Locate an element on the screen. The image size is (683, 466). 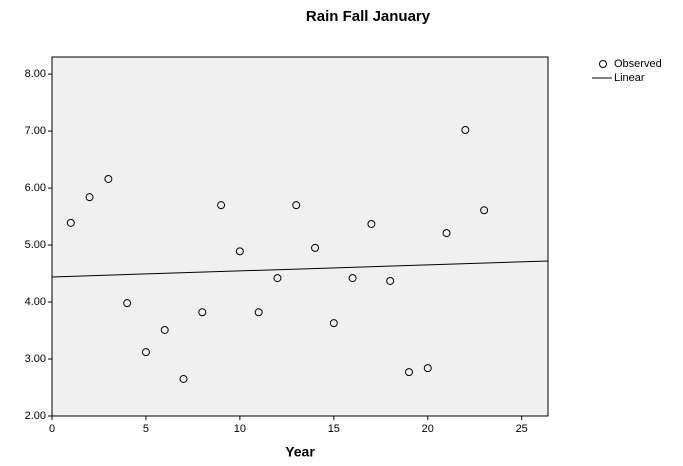
legend-marker is located at coordinates (603, 64).